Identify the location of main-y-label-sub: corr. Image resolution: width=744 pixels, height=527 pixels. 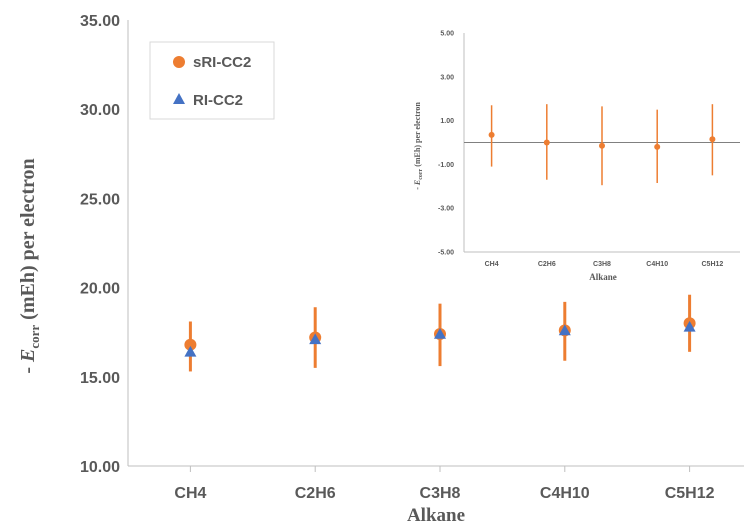
(34, 337).